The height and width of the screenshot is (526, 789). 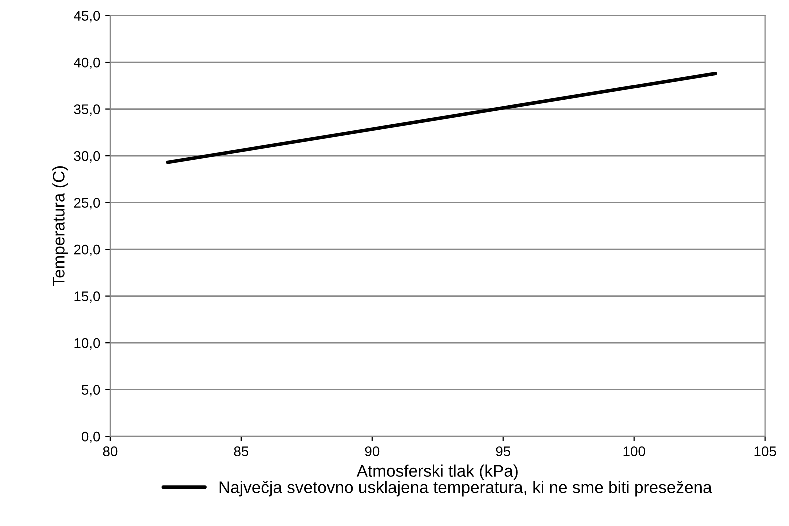 I want to click on y-tick-label: 10,0, so click(x=87, y=344).